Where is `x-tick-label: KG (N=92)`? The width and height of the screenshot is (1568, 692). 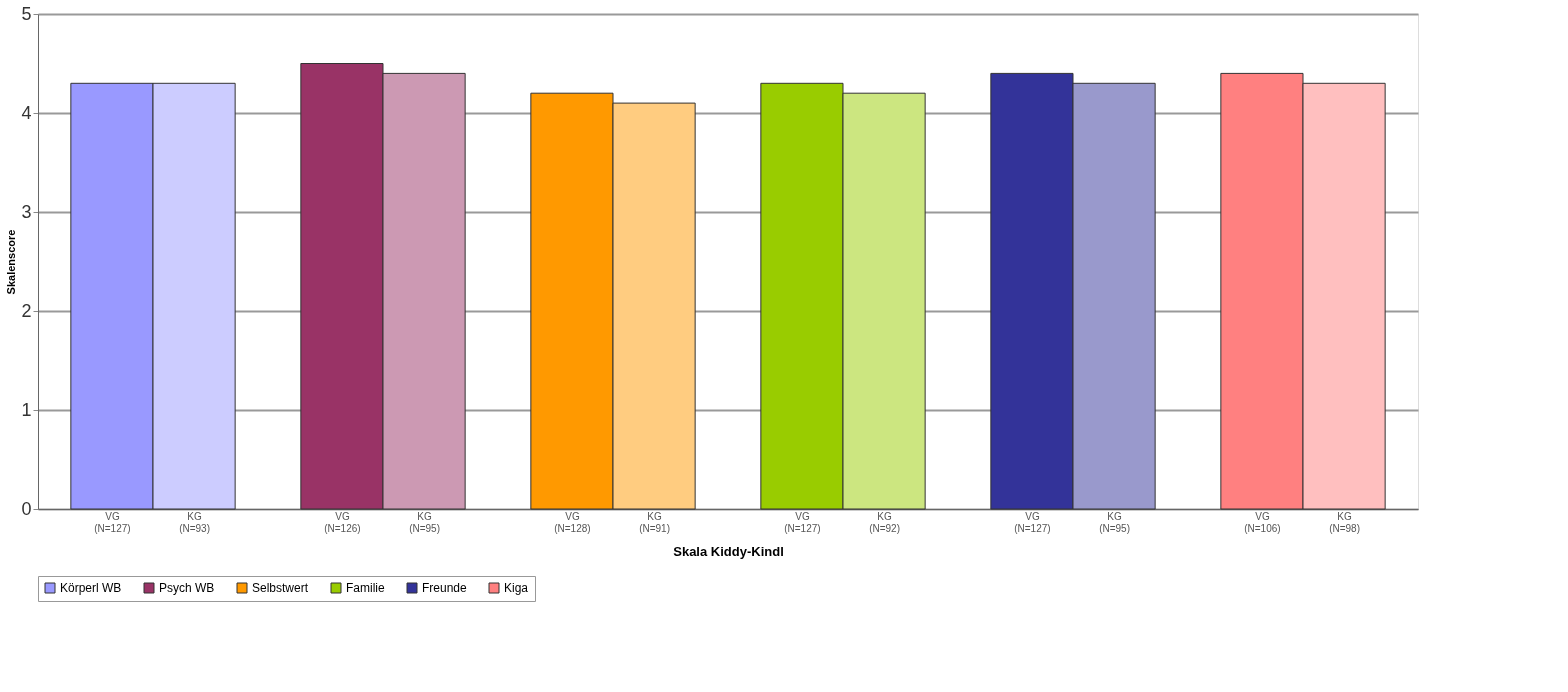 x-tick-label: KG (N=92) is located at coordinates (884, 522).